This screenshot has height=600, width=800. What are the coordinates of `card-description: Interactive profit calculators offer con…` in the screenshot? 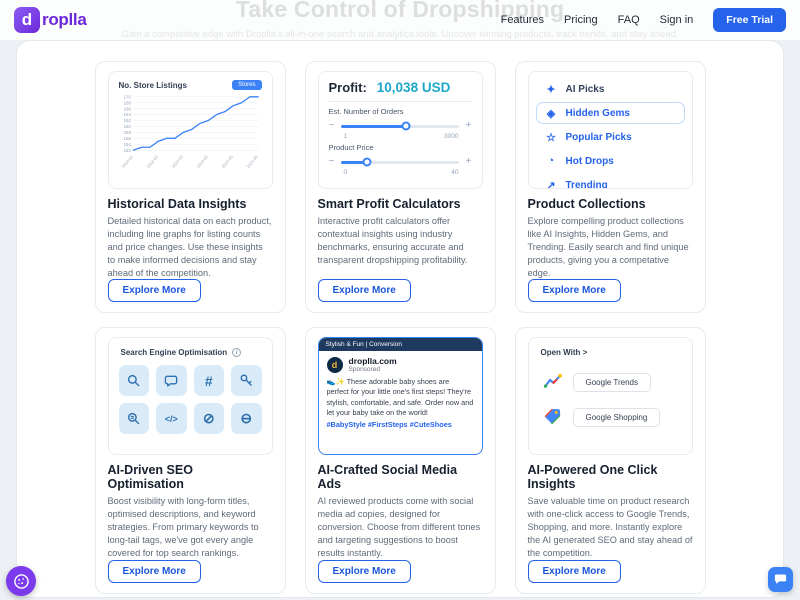 It's located at (392, 240).